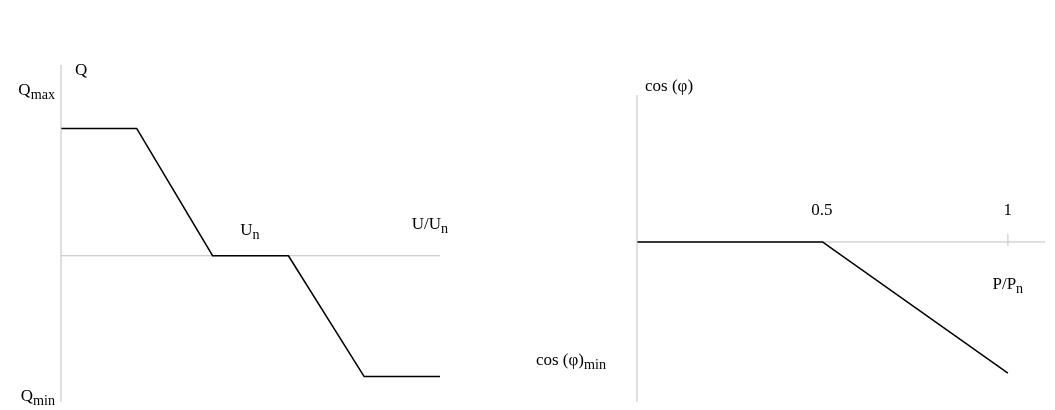 Image resolution: width=1055 pixels, height=410 pixels. What do you see at coordinates (669, 85) in the screenshot?
I see `y-axis-title: cos (φ)` at bounding box center [669, 85].